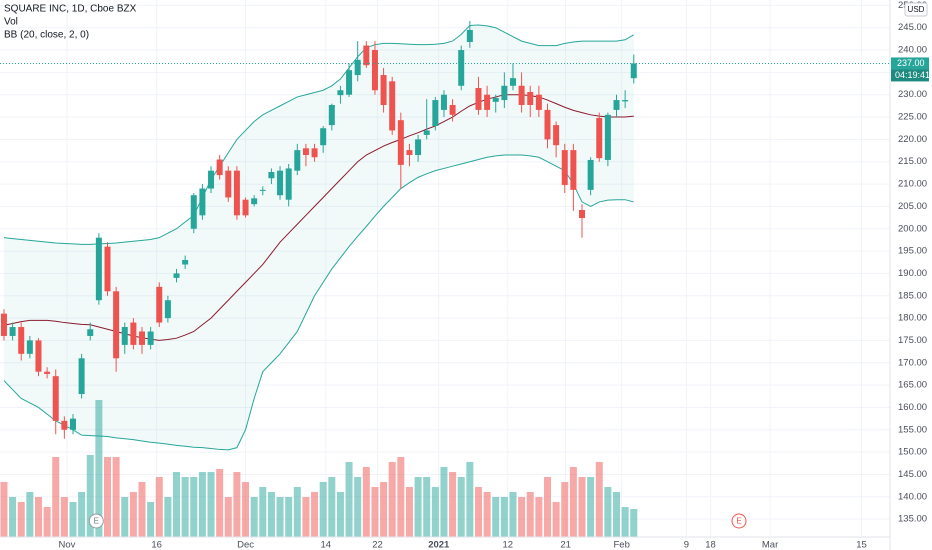 The image size is (932, 550). I want to click on y-tick-label: 240.00, so click(912, 50).